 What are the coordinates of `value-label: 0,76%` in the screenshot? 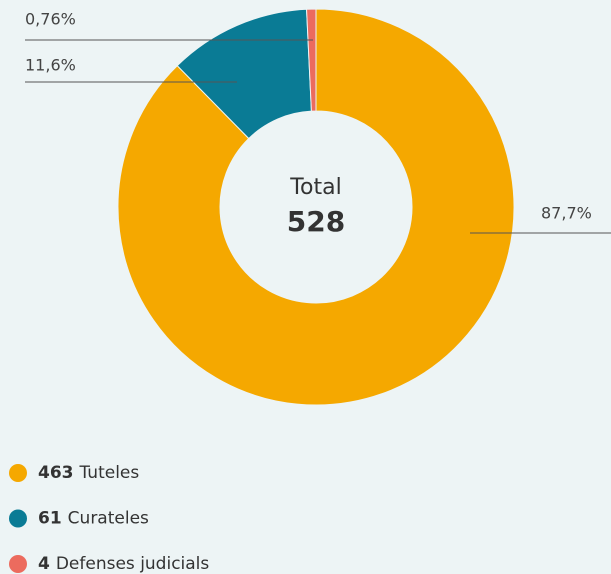 It's located at (50, 19).